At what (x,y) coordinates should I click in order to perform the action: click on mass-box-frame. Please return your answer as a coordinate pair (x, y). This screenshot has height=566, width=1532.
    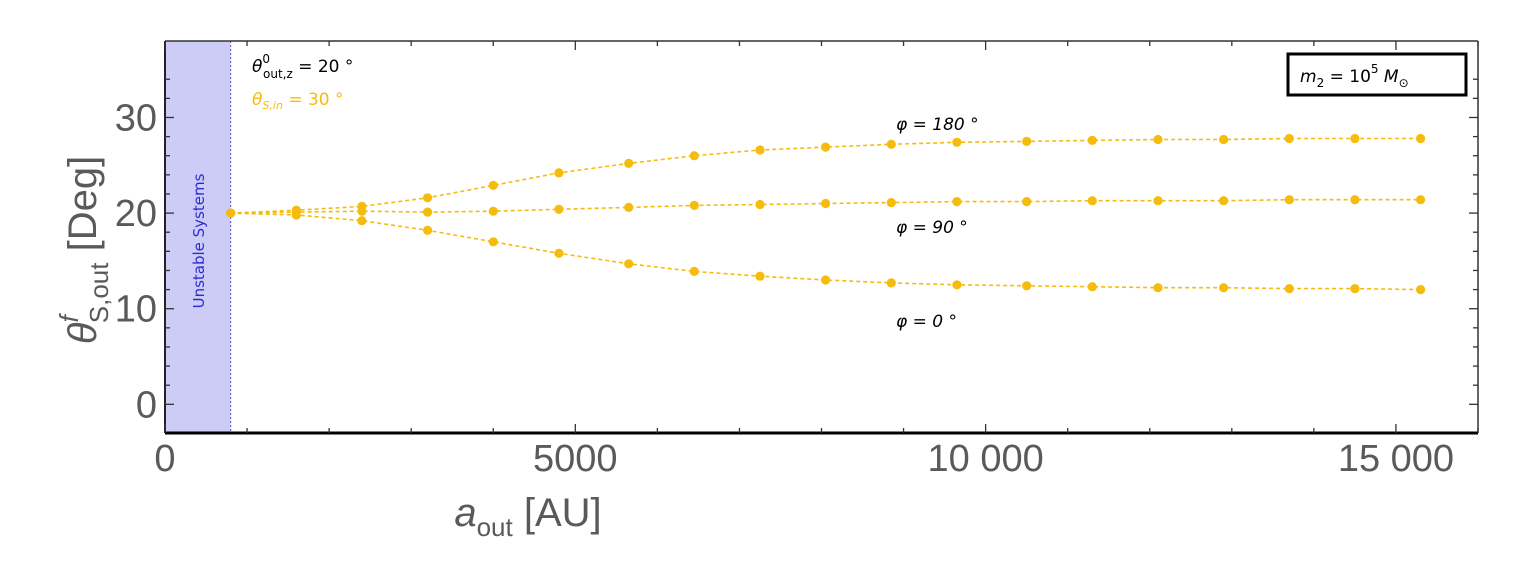
    Looking at the image, I should click on (1377, 74).